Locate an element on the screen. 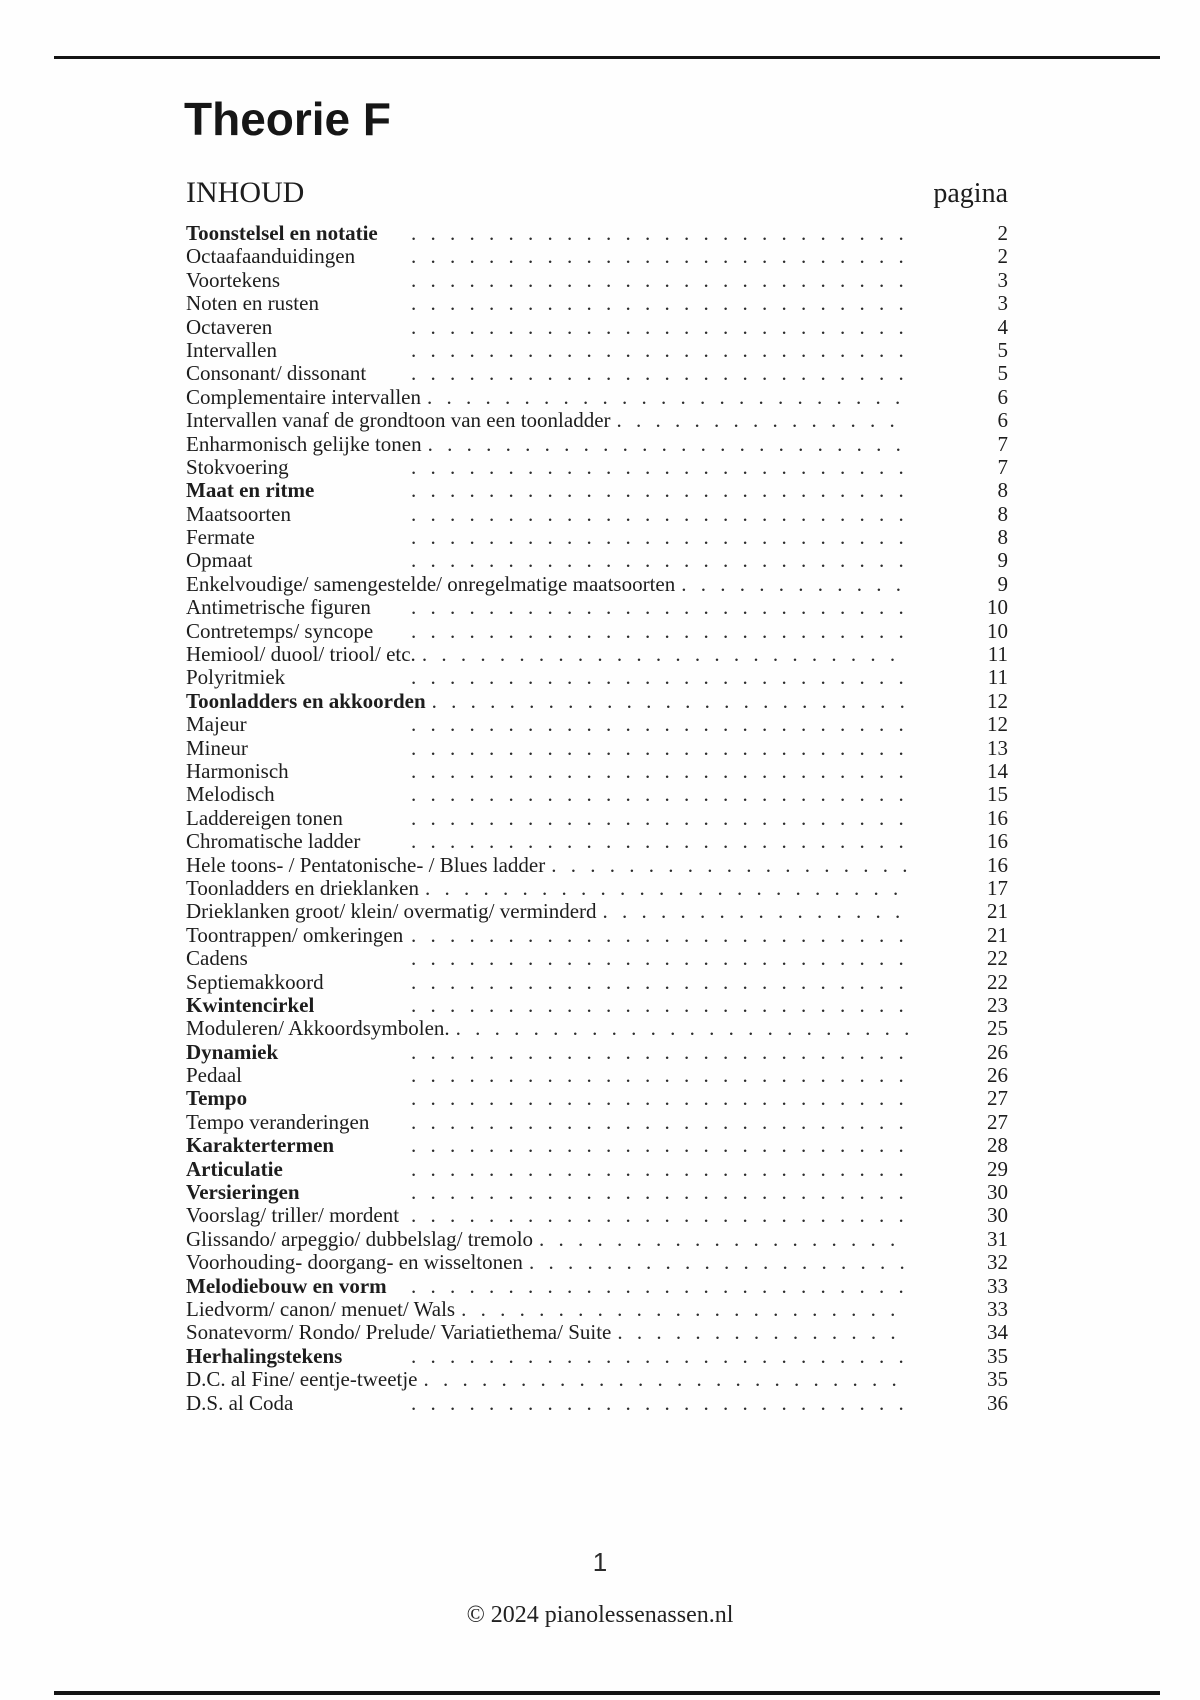 This screenshot has width=1200, height=1700. toc-entry: Hemiool/ duool/ triool/ etc. 11 is located at coordinates (597, 654).